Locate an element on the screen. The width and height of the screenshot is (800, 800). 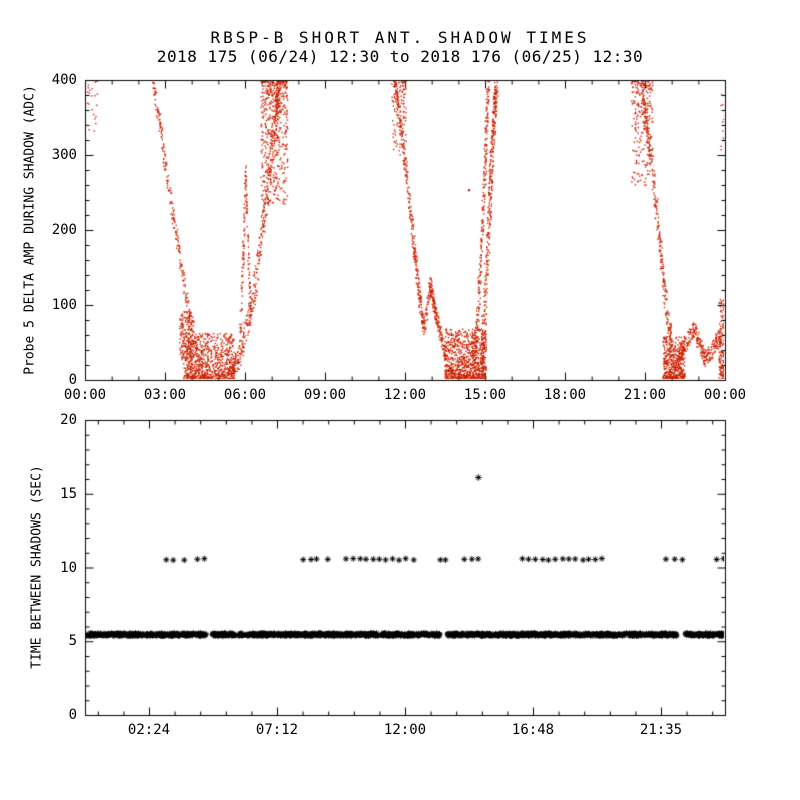
bottom-y-tick-label: 0 is located at coordinates (72, 715).